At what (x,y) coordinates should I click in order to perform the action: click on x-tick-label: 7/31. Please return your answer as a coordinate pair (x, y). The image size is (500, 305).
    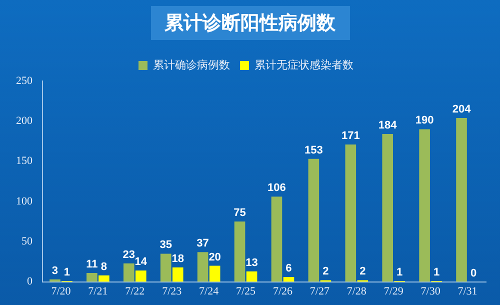
    Looking at the image, I should click on (468, 291).